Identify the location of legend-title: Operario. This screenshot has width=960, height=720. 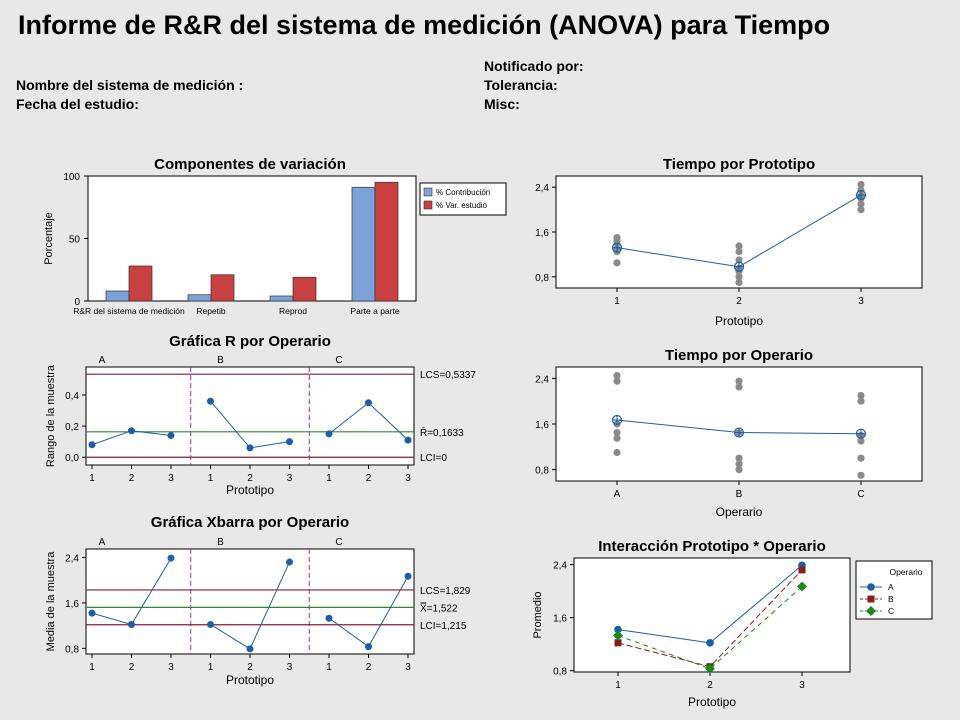
(905, 572).